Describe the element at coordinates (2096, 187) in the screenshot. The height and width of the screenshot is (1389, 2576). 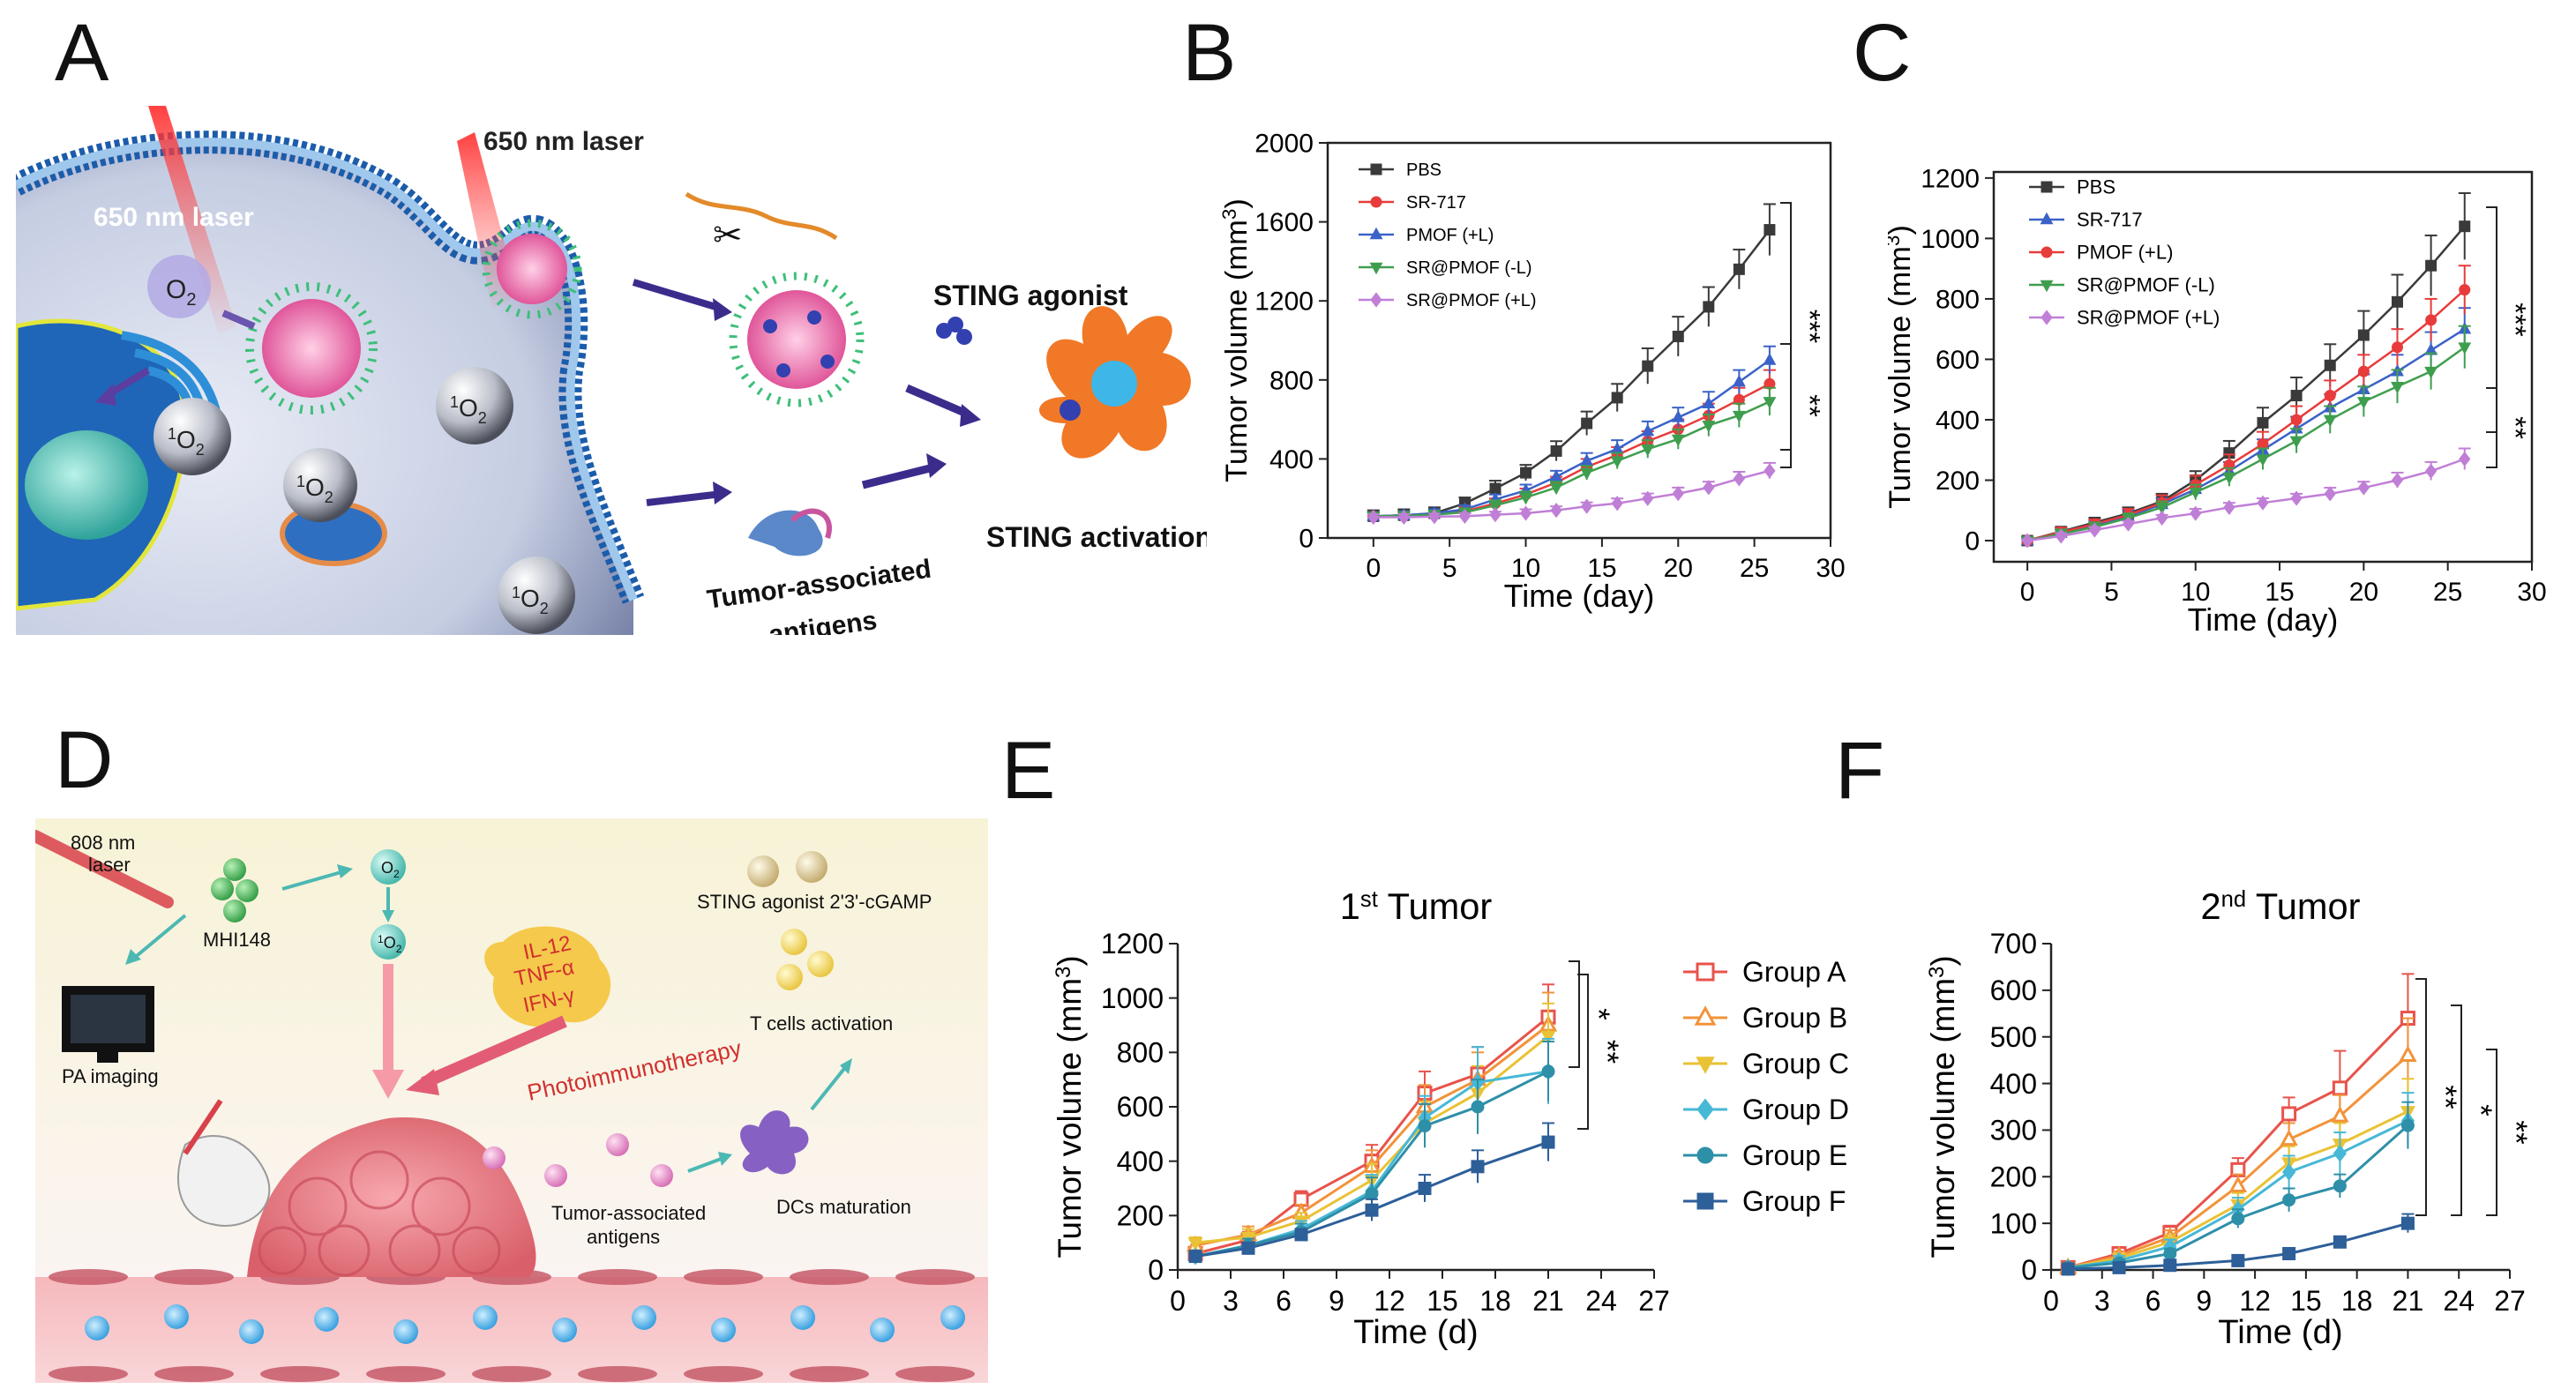
I see `legend-label: PBS` at that location.